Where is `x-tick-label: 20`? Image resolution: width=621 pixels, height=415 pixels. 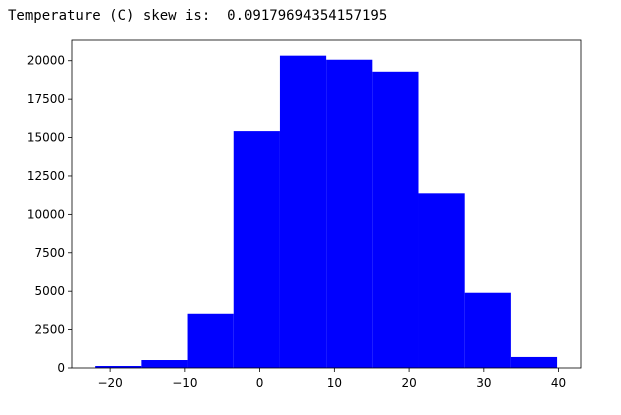
x-tick-label: 20 is located at coordinates (408, 383).